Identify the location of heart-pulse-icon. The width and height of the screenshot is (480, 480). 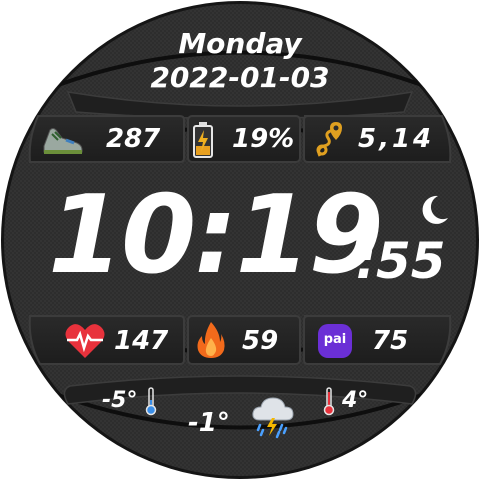
(85, 341).